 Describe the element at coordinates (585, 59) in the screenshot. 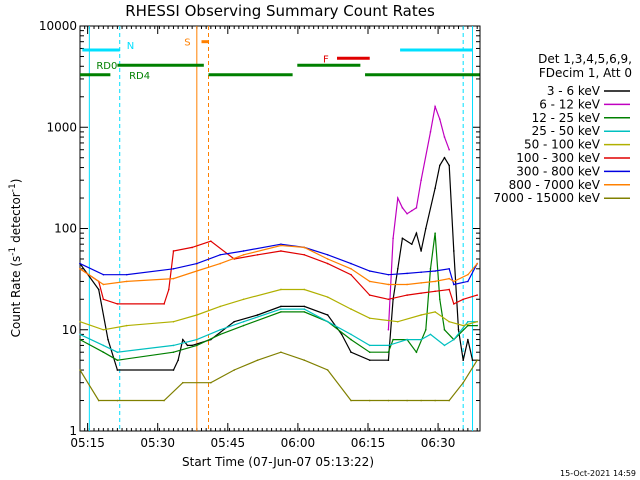

I see `legend-header-1: Det 1,3,4,5,6,9,` at that location.